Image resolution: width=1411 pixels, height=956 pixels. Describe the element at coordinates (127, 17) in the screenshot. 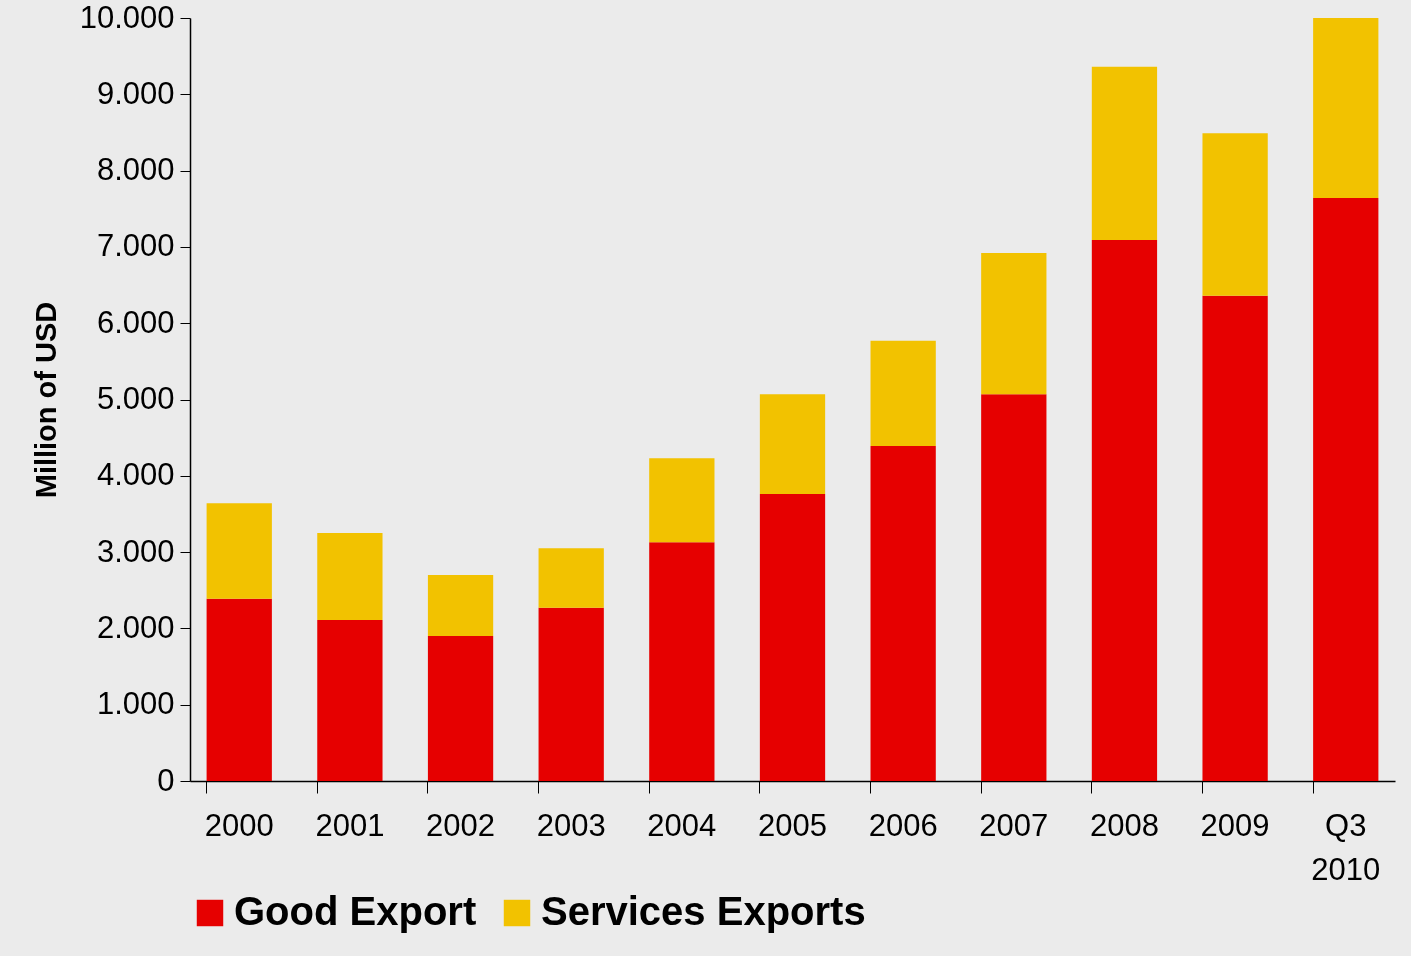

I see `y-tick-label: 10.000` at that location.